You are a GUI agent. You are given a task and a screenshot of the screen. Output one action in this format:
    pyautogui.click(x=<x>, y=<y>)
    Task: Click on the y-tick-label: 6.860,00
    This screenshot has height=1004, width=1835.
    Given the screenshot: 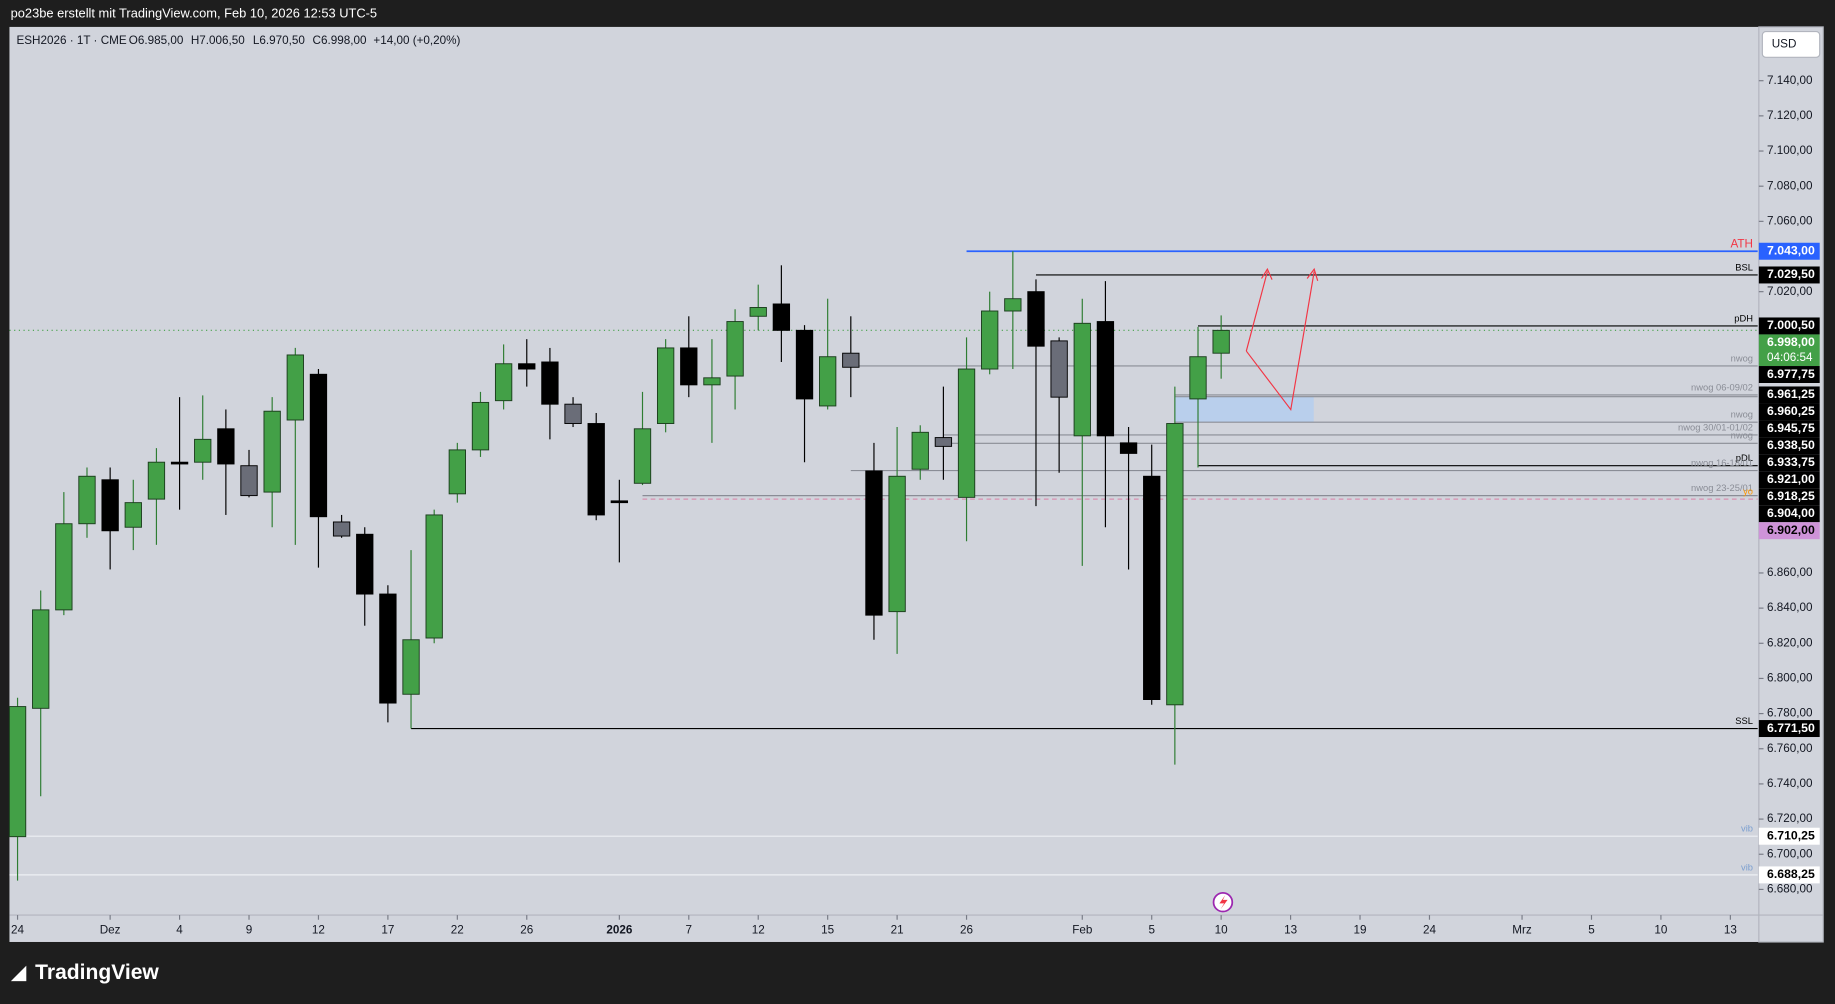 What is the action you would take?
    pyautogui.click(x=1790, y=572)
    